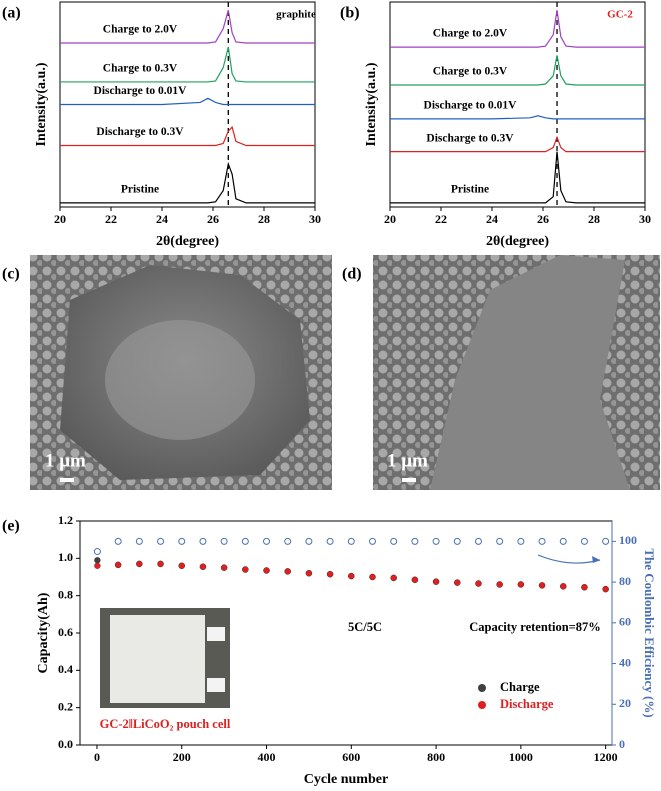 This screenshot has width=661, height=791. Describe the element at coordinates (628, 540) in the screenshot. I see `y2-tick-label: 100` at that location.